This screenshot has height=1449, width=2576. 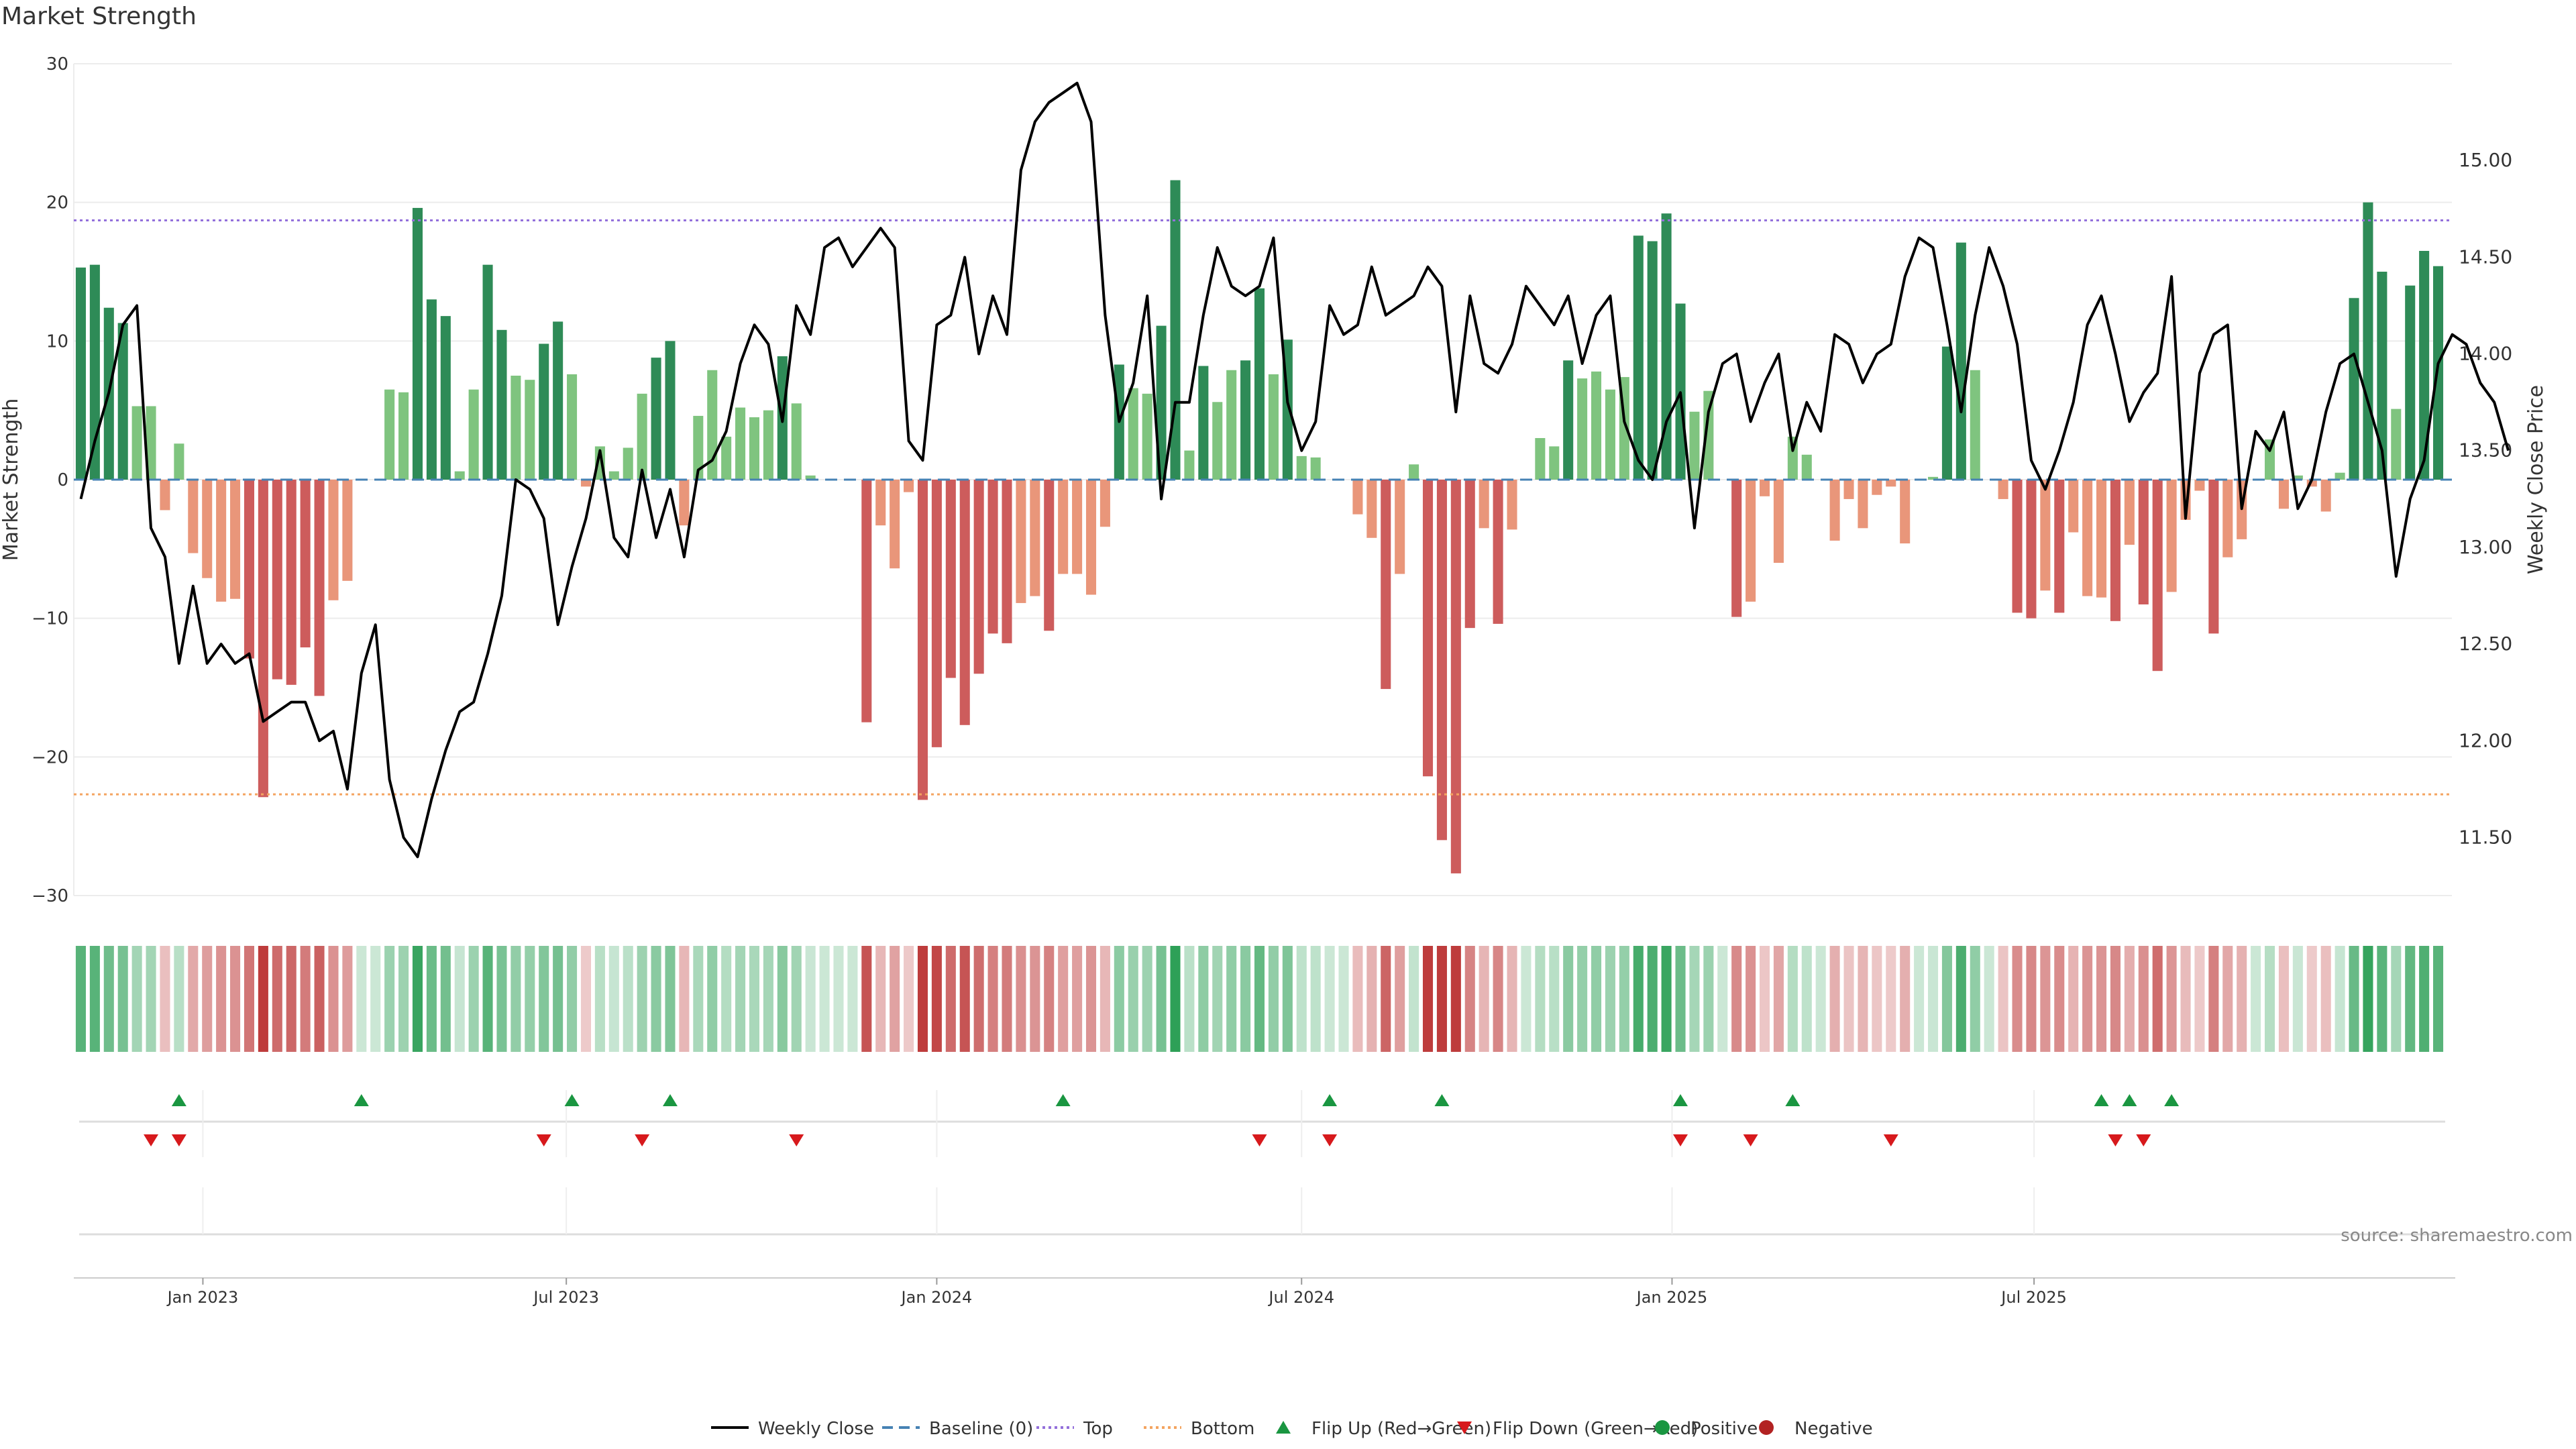 What do you see at coordinates (2485, 837) in the screenshot?
I see `y2-tick-label: 11.50` at bounding box center [2485, 837].